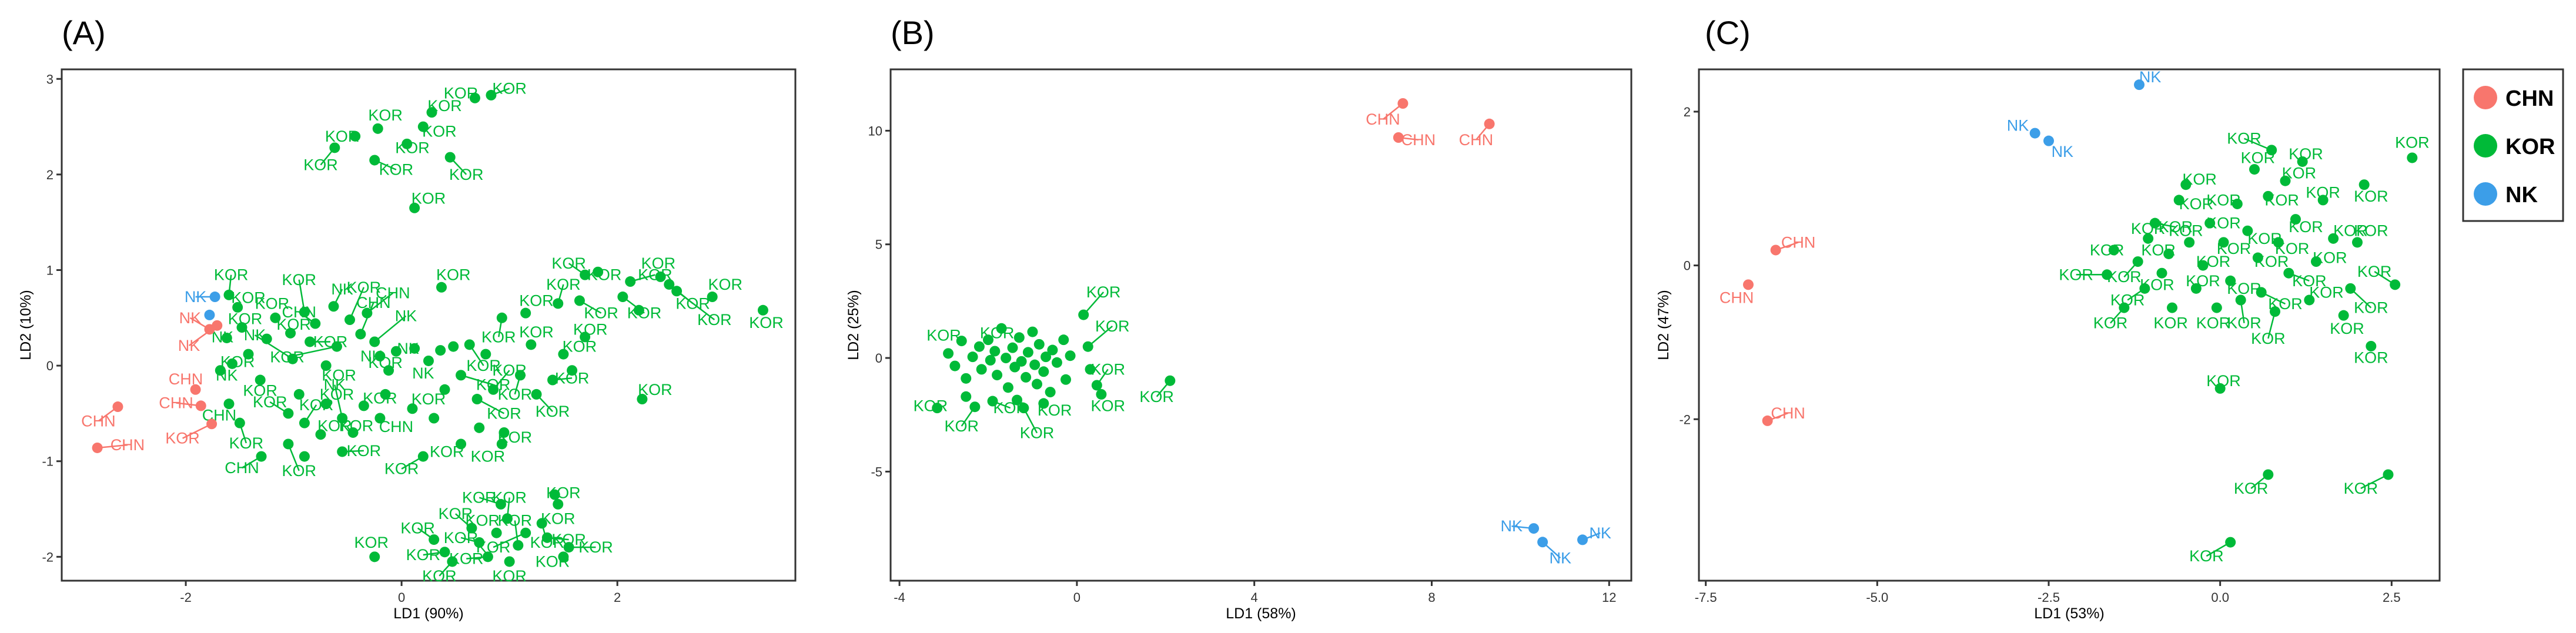  I want to click on legend-label-kor: KOR, so click(2530, 147).